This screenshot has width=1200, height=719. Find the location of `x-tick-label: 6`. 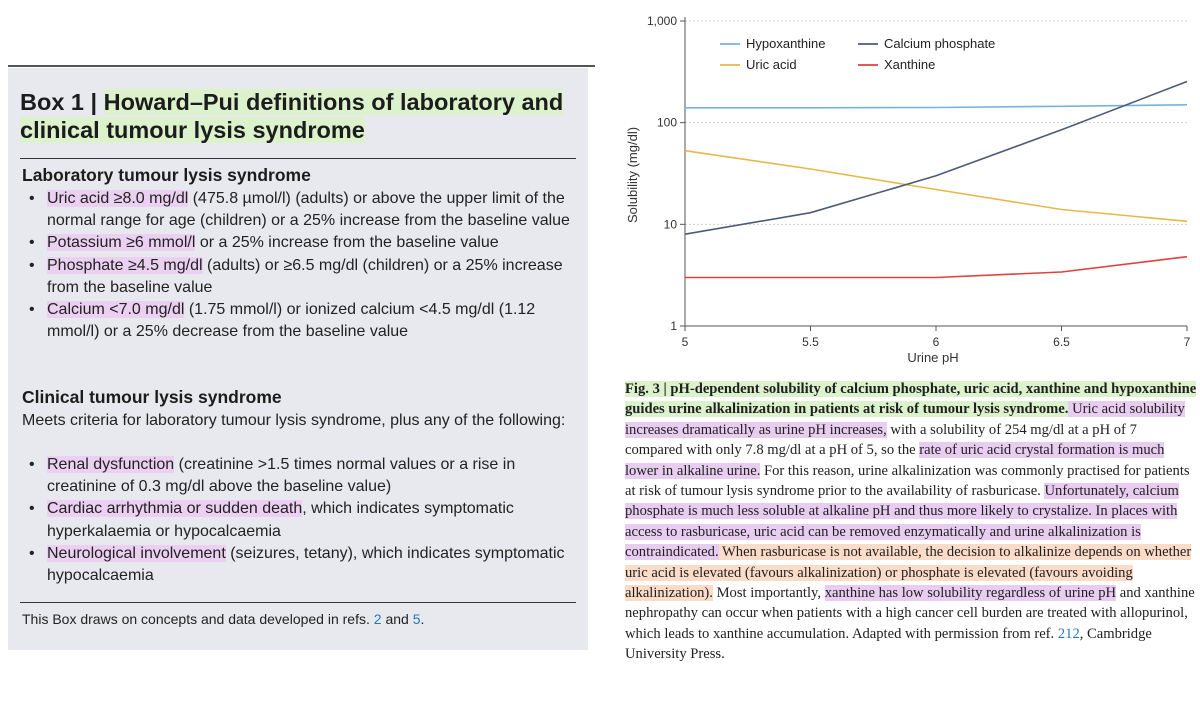

x-tick-label: 6 is located at coordinates (936, 342).